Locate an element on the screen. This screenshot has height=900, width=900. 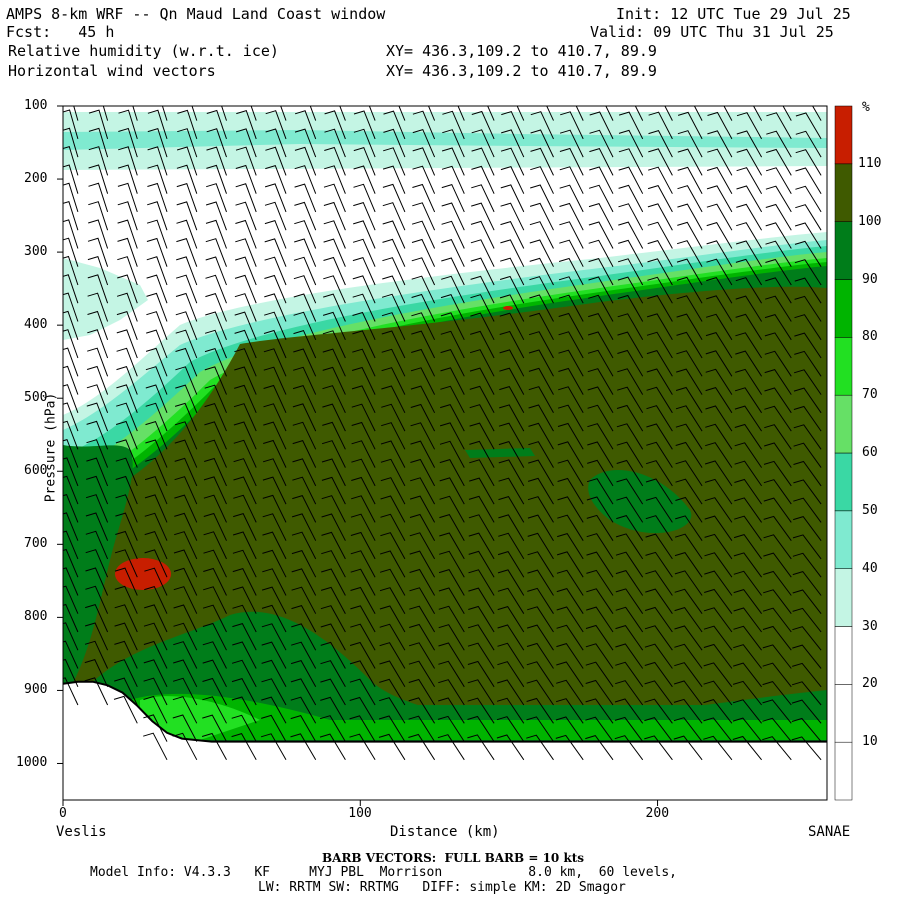
colorbar-level-label: 70 is located at coordinates (870, 395).